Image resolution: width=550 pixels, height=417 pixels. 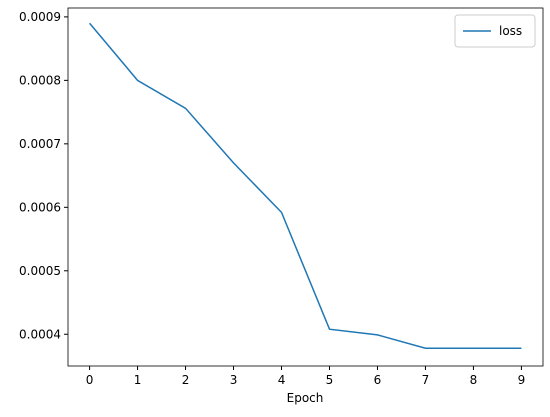 I want to click on x-tick-label: 8, so click(x=474, y=380).